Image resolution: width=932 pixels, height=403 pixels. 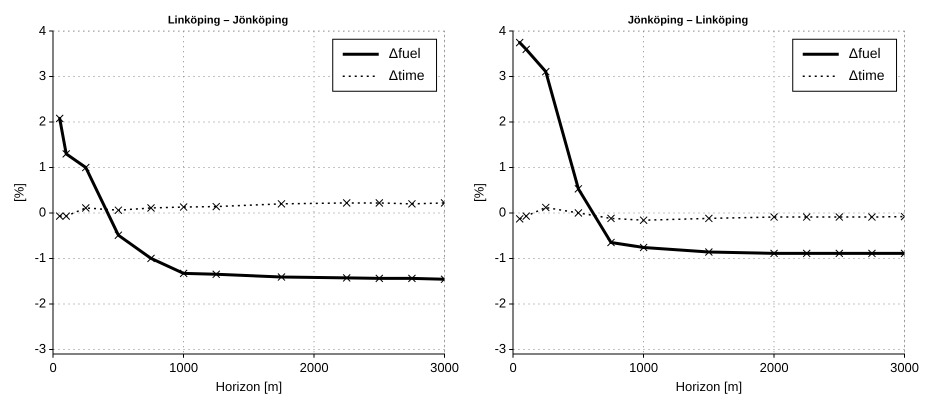 I want to click on chart-title: Linköping – Jönköping, so click(x=228, y=20).